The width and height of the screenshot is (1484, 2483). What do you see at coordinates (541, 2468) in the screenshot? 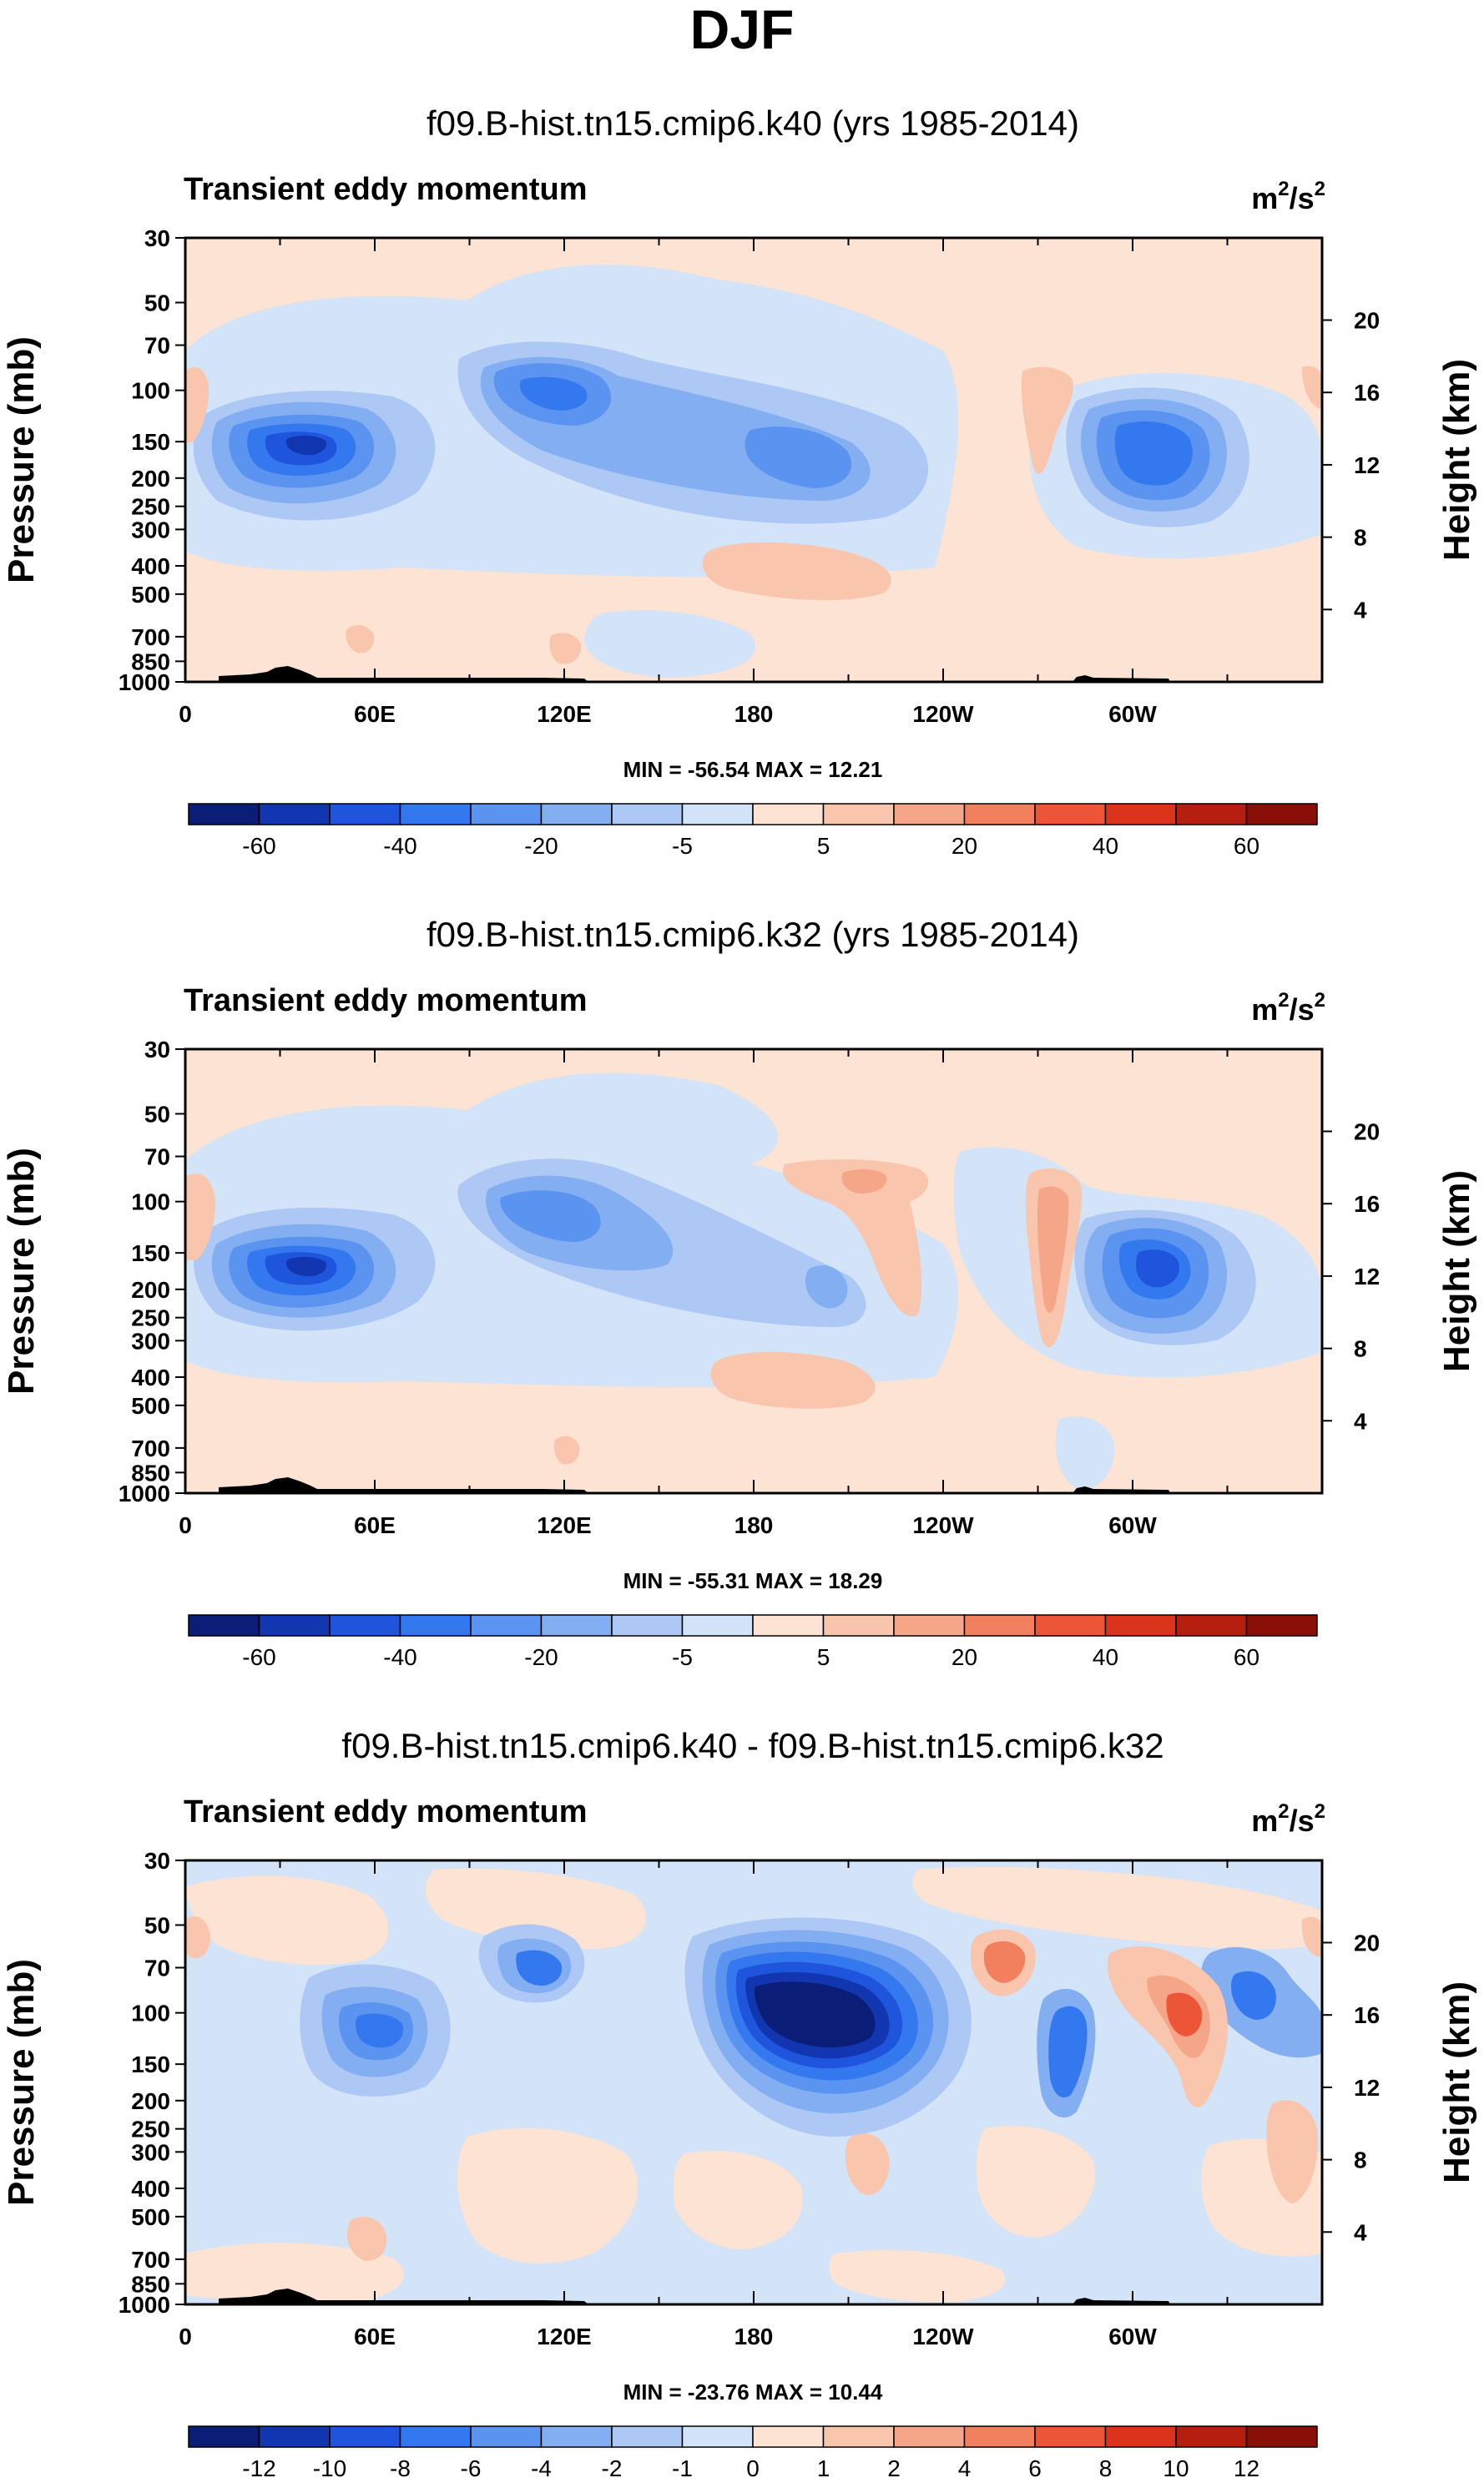
I see `colorbar-label: -4` at bounding box center [541, 2468].